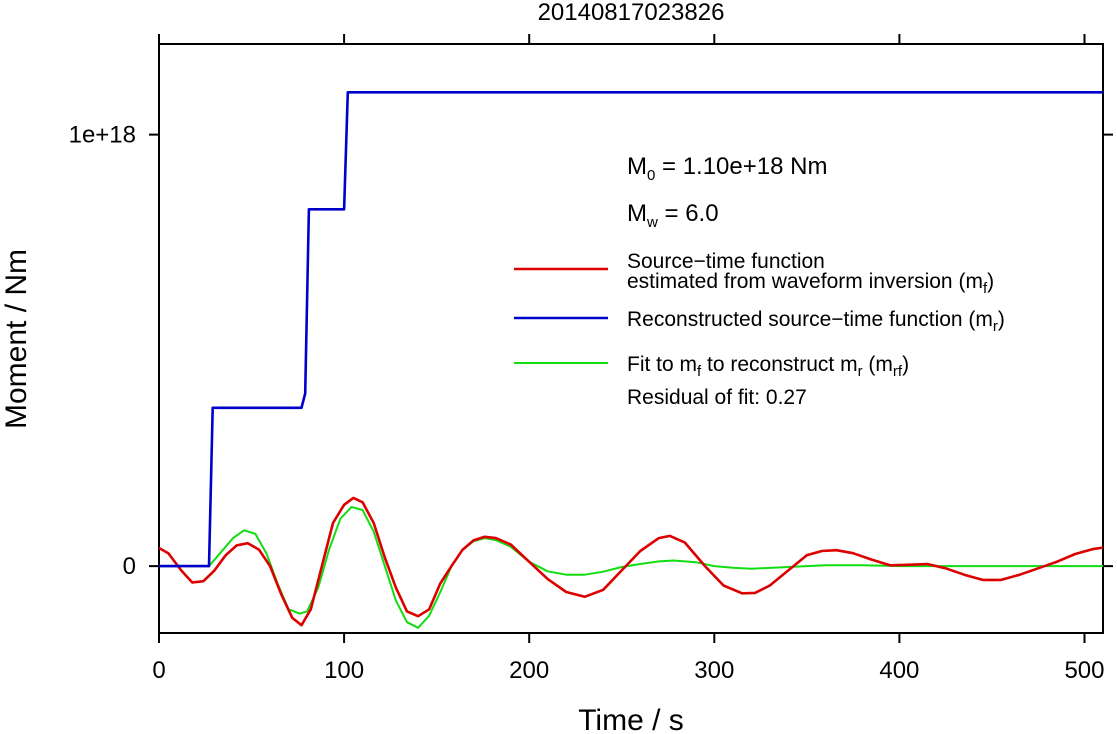 The width and height of the screenshot is (1117, 734). What do you see at coordinates (673, 215) in the screenshot?
I see `mw-annotation: Mw = 6.0` at bounding box center [673, 215].